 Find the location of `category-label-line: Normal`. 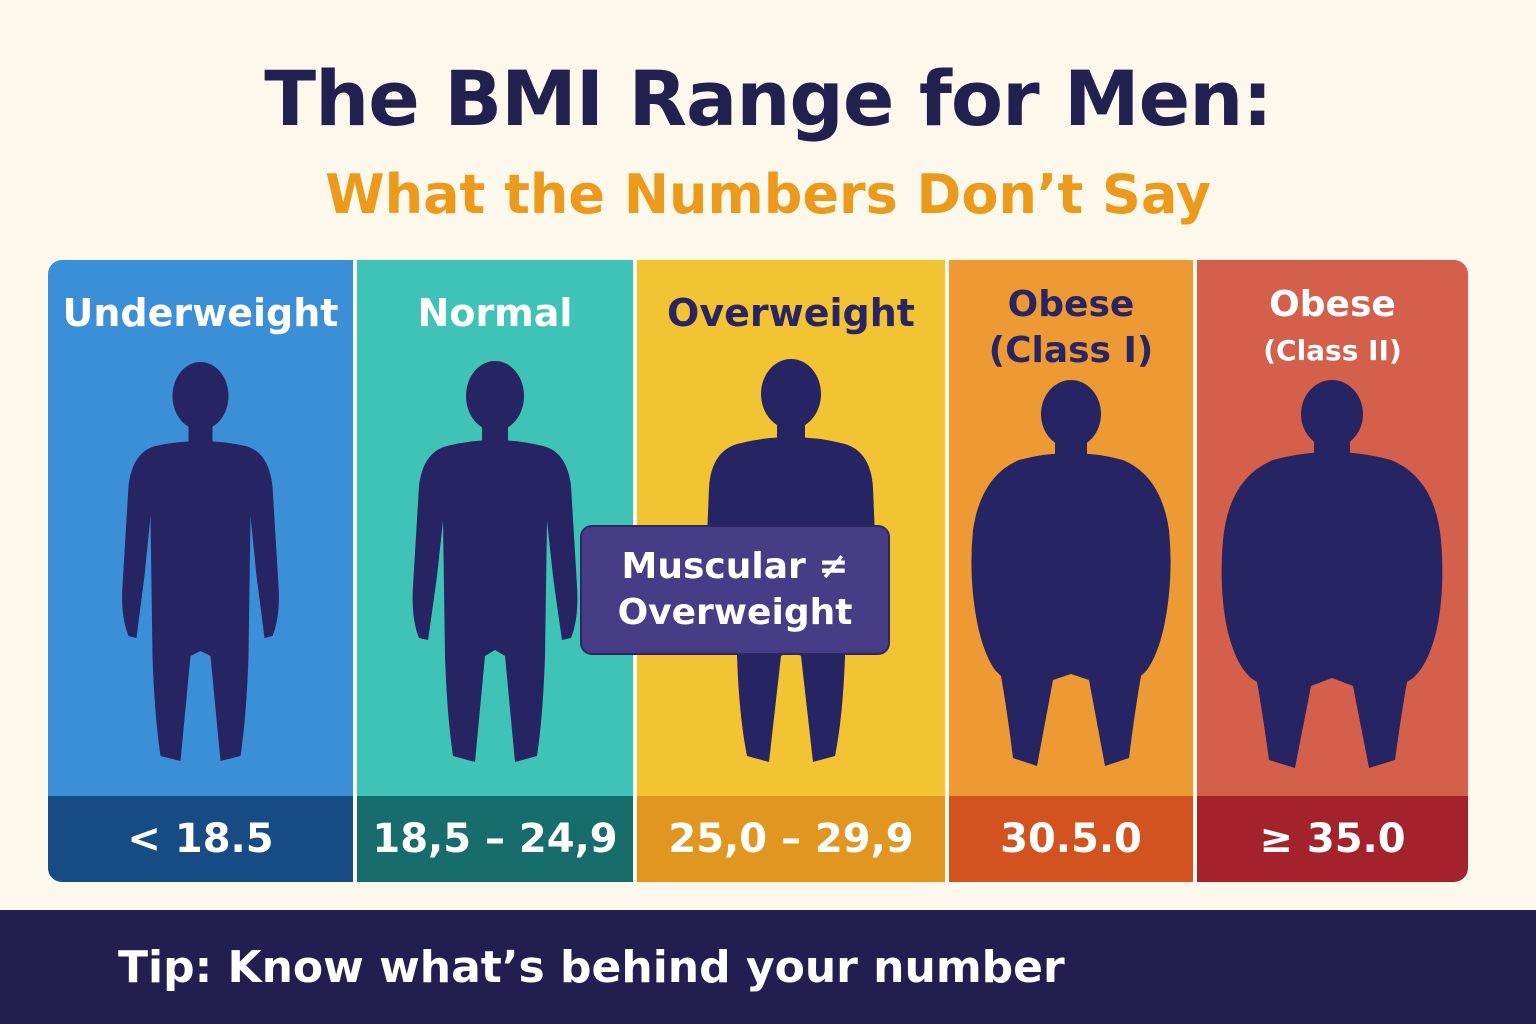

category-label-line: Normal is located at coordinates (495, 313).